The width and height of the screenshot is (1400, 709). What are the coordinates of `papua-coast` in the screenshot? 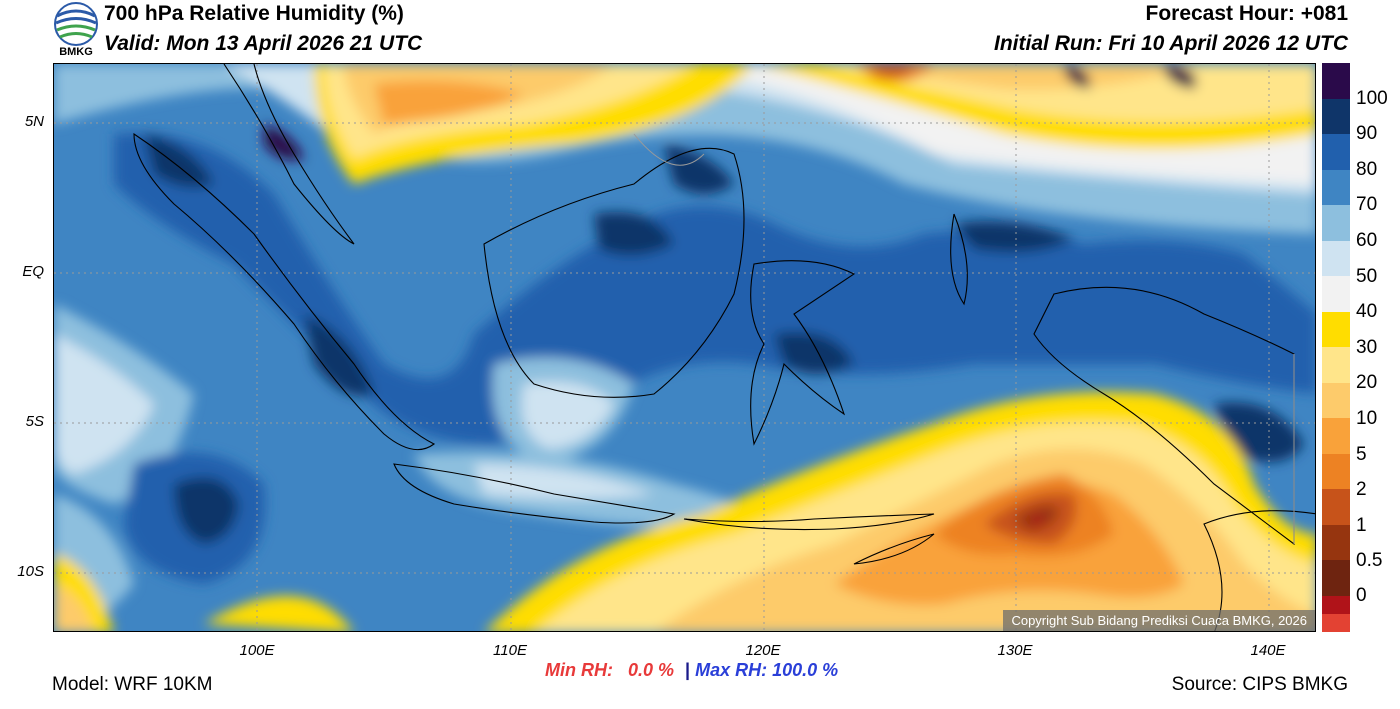 It's located at (1164, 416).